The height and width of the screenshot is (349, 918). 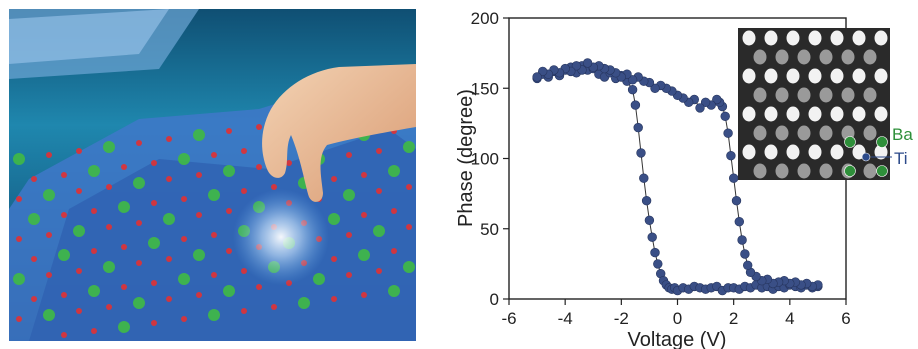 I want to click on x-tick-label: 0, so click(x=677, y=318).